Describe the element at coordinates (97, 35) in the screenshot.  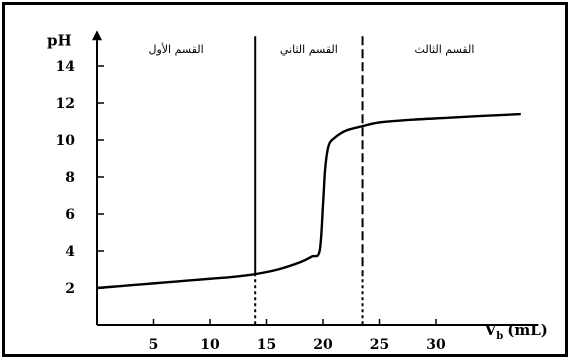
I see `y-axis-arrow` at that location.